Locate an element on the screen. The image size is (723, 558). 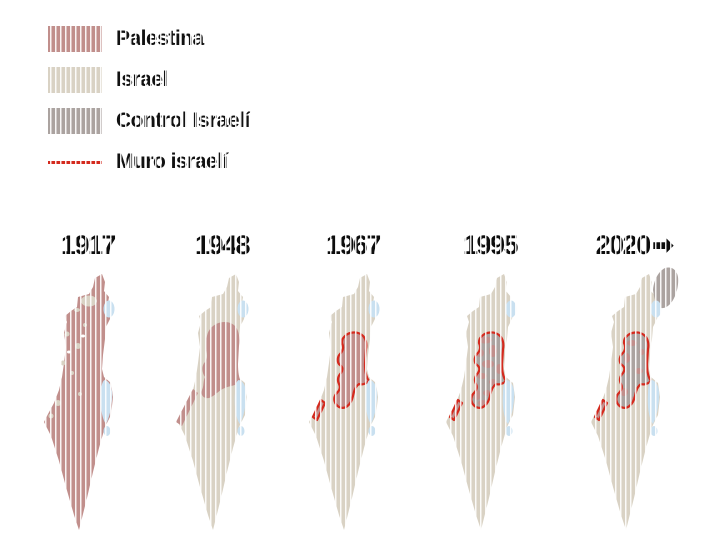
legend-row-israel: Israel is located at coordinates (149, 80).